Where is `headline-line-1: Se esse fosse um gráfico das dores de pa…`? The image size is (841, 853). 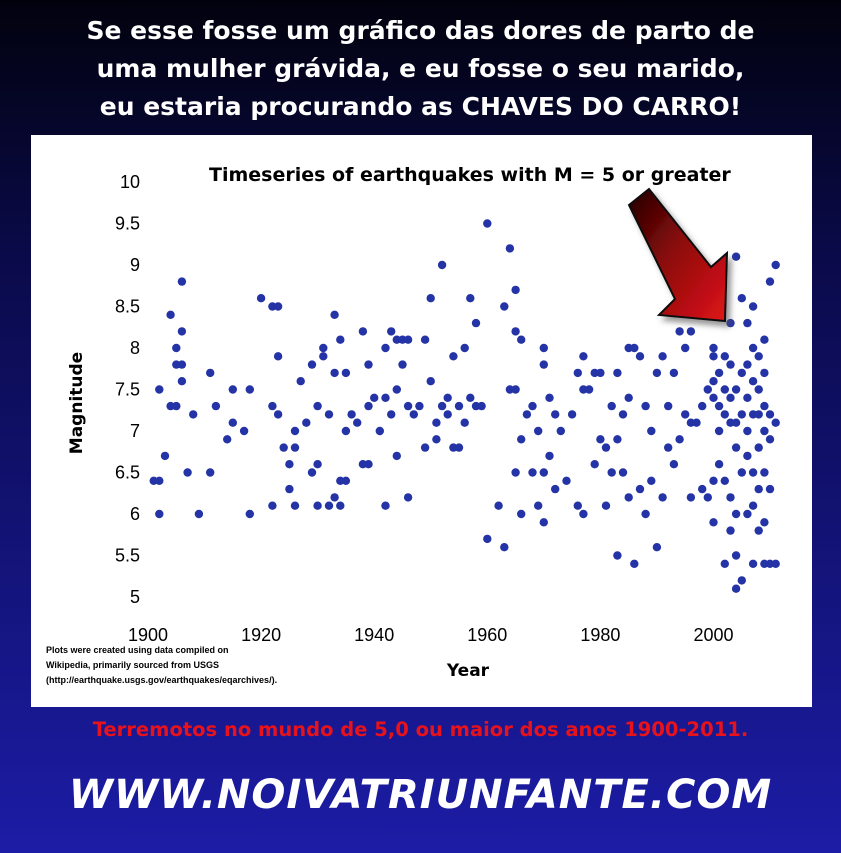 headline-line-1: Se esse fosse um gráfico das dores de pa… is located at coordinates (420, 30).